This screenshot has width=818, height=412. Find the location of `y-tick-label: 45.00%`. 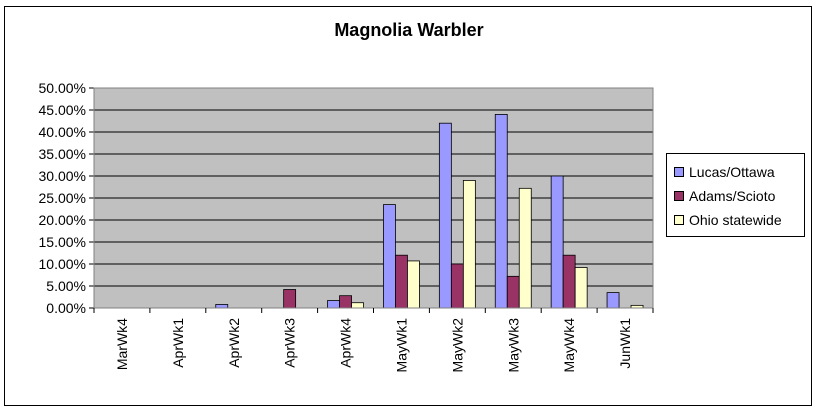

y-tick-label: 45.00% is located at coordinates (62, 110).